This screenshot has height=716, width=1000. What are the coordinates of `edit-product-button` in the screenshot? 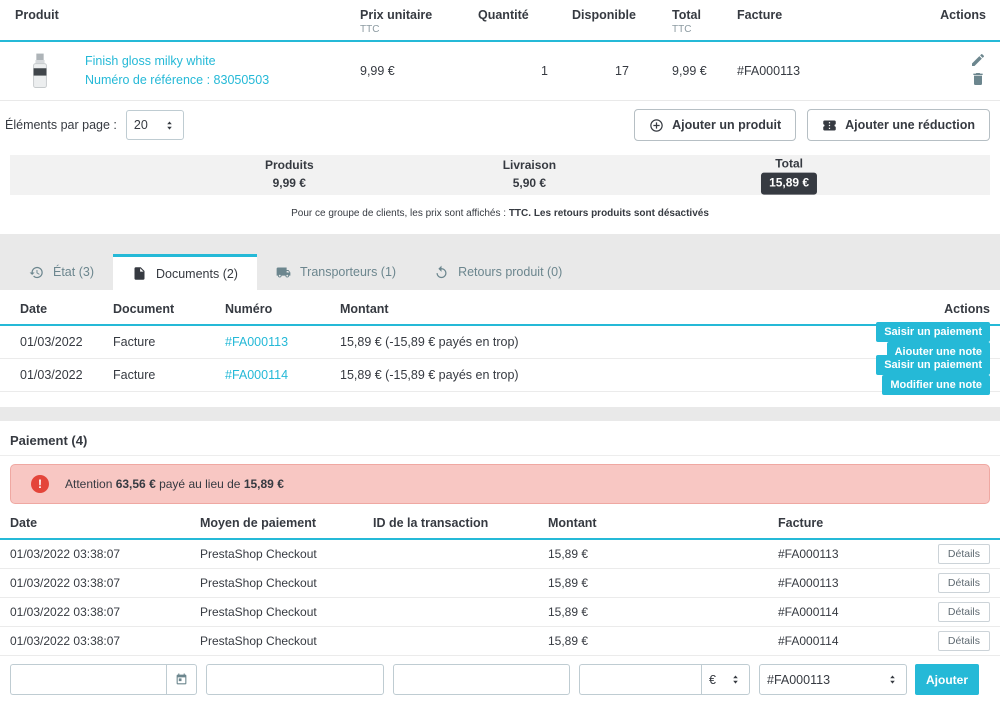 It's located at (978, 61).